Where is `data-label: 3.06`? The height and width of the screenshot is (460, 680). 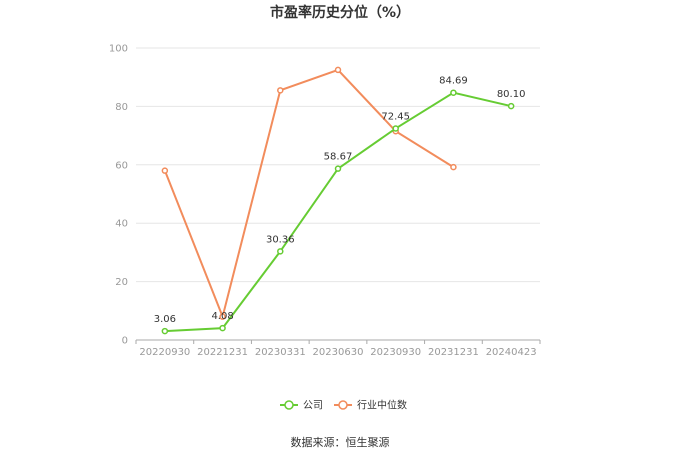
data-label: 3.06 is located at coordinates (165, 319).